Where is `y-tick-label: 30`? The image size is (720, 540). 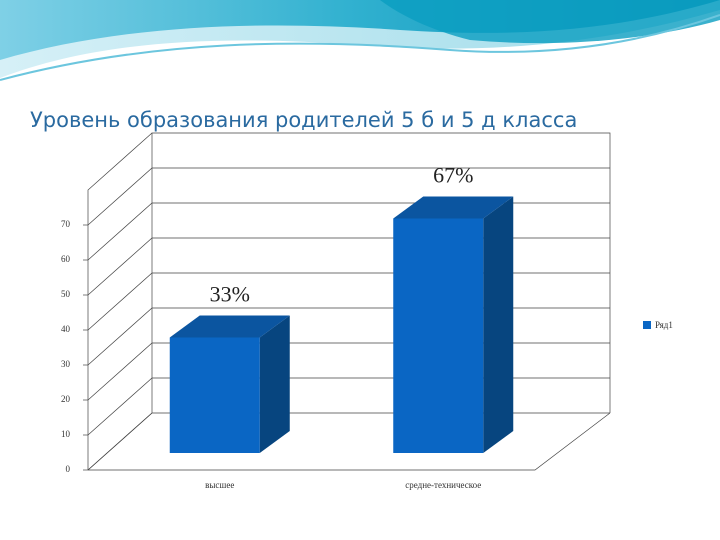
y-tick-label: 30 is located at coordinates (66, 364).